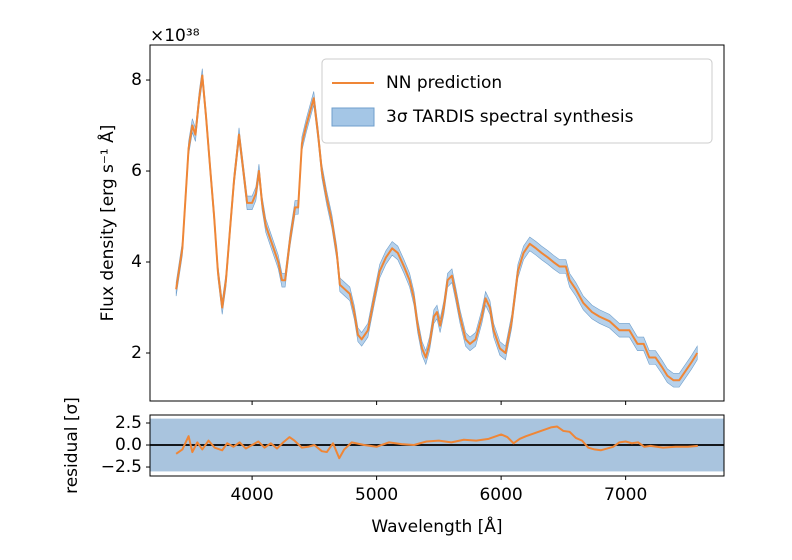 The width and height of the screenshot is (792, 560). Describe the element at coordinates (353, 117) in the screenshot. I see `legend-swatch` at that location.